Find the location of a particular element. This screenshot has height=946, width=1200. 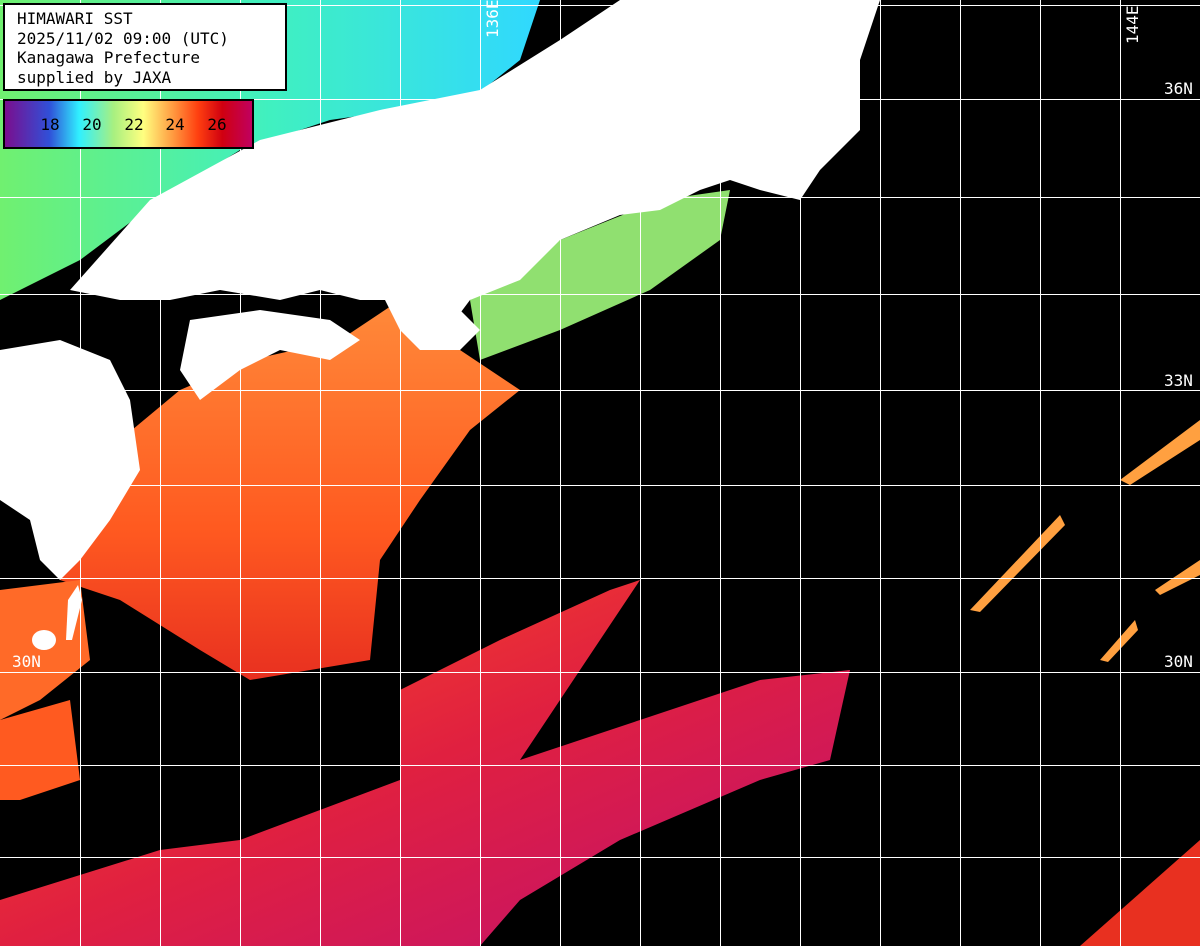

lat-label-30n: 30N is located at coordinates (1178, 661).